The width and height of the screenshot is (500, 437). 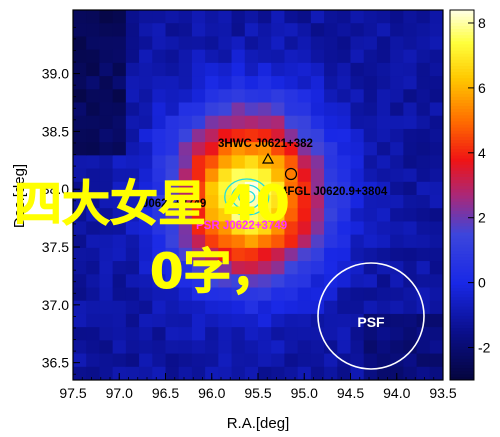 I want to click on contour-line, so click(x=247, y=197).